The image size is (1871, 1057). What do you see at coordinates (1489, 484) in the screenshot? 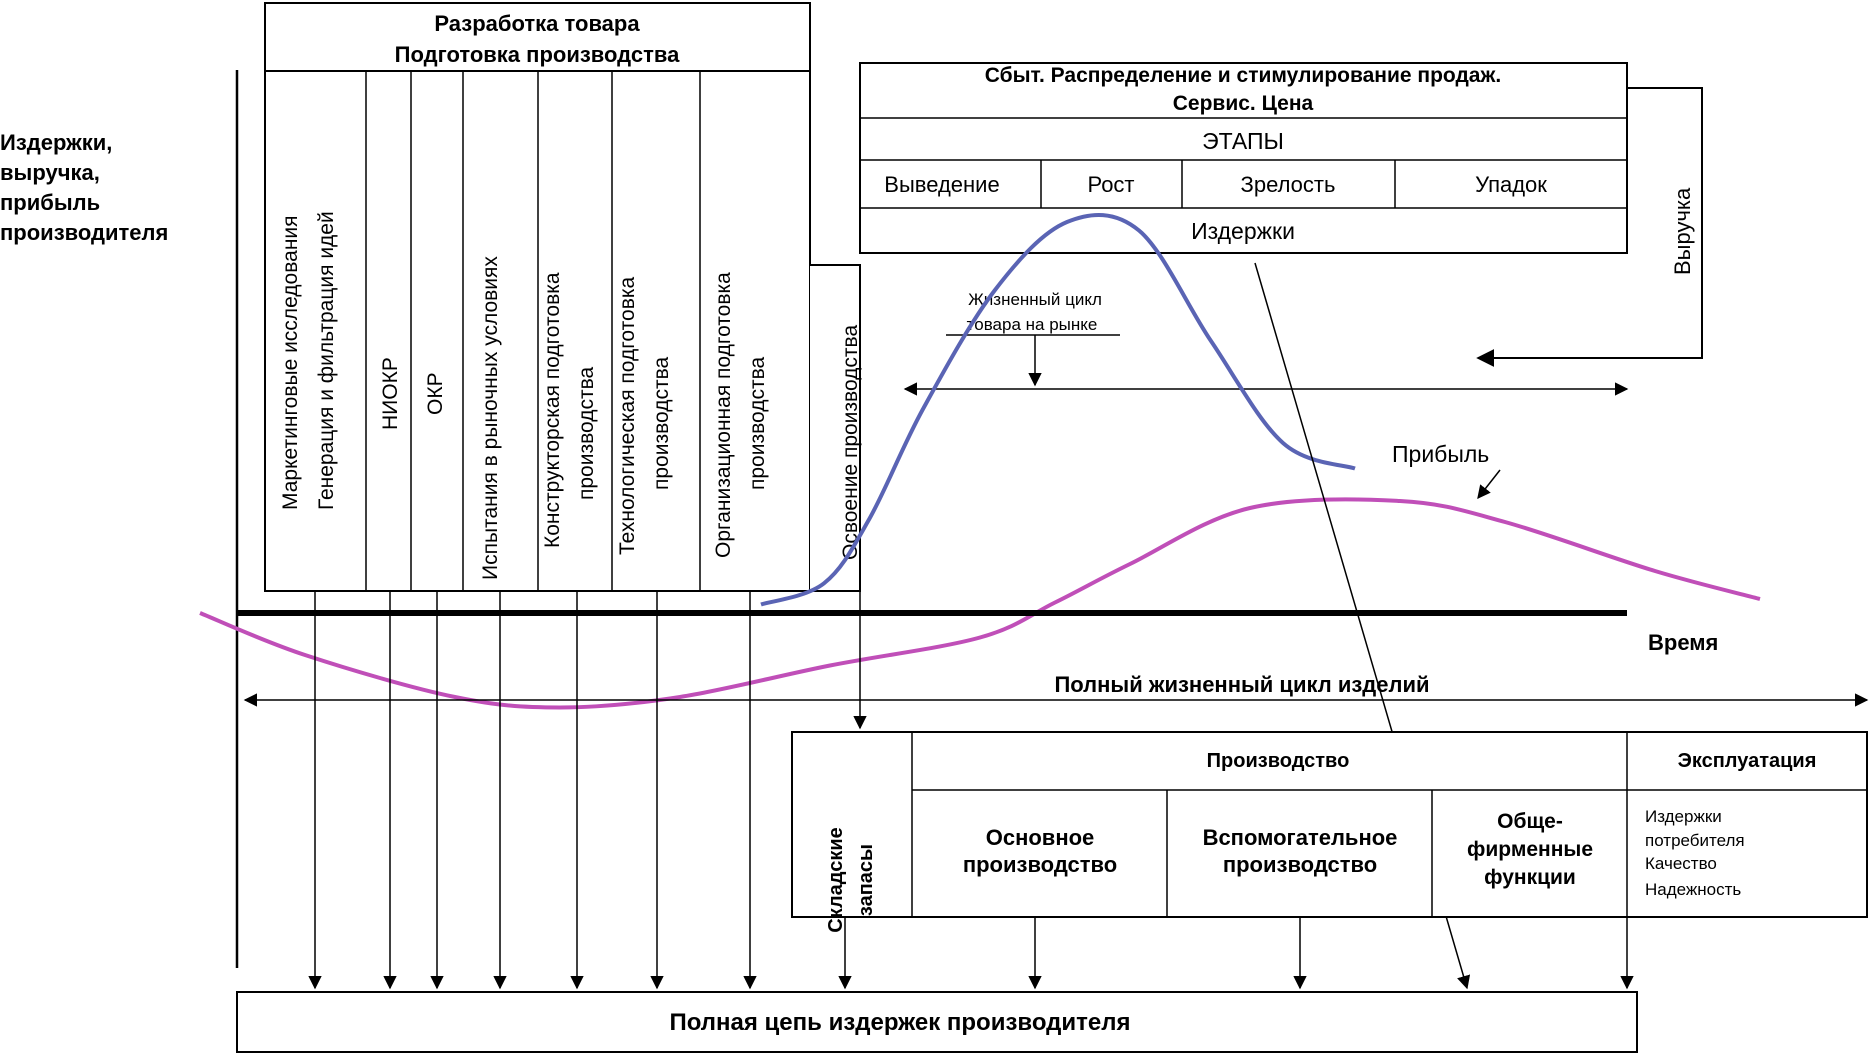
I see `profit-label-pointer` at bounding box center [1489, 484].